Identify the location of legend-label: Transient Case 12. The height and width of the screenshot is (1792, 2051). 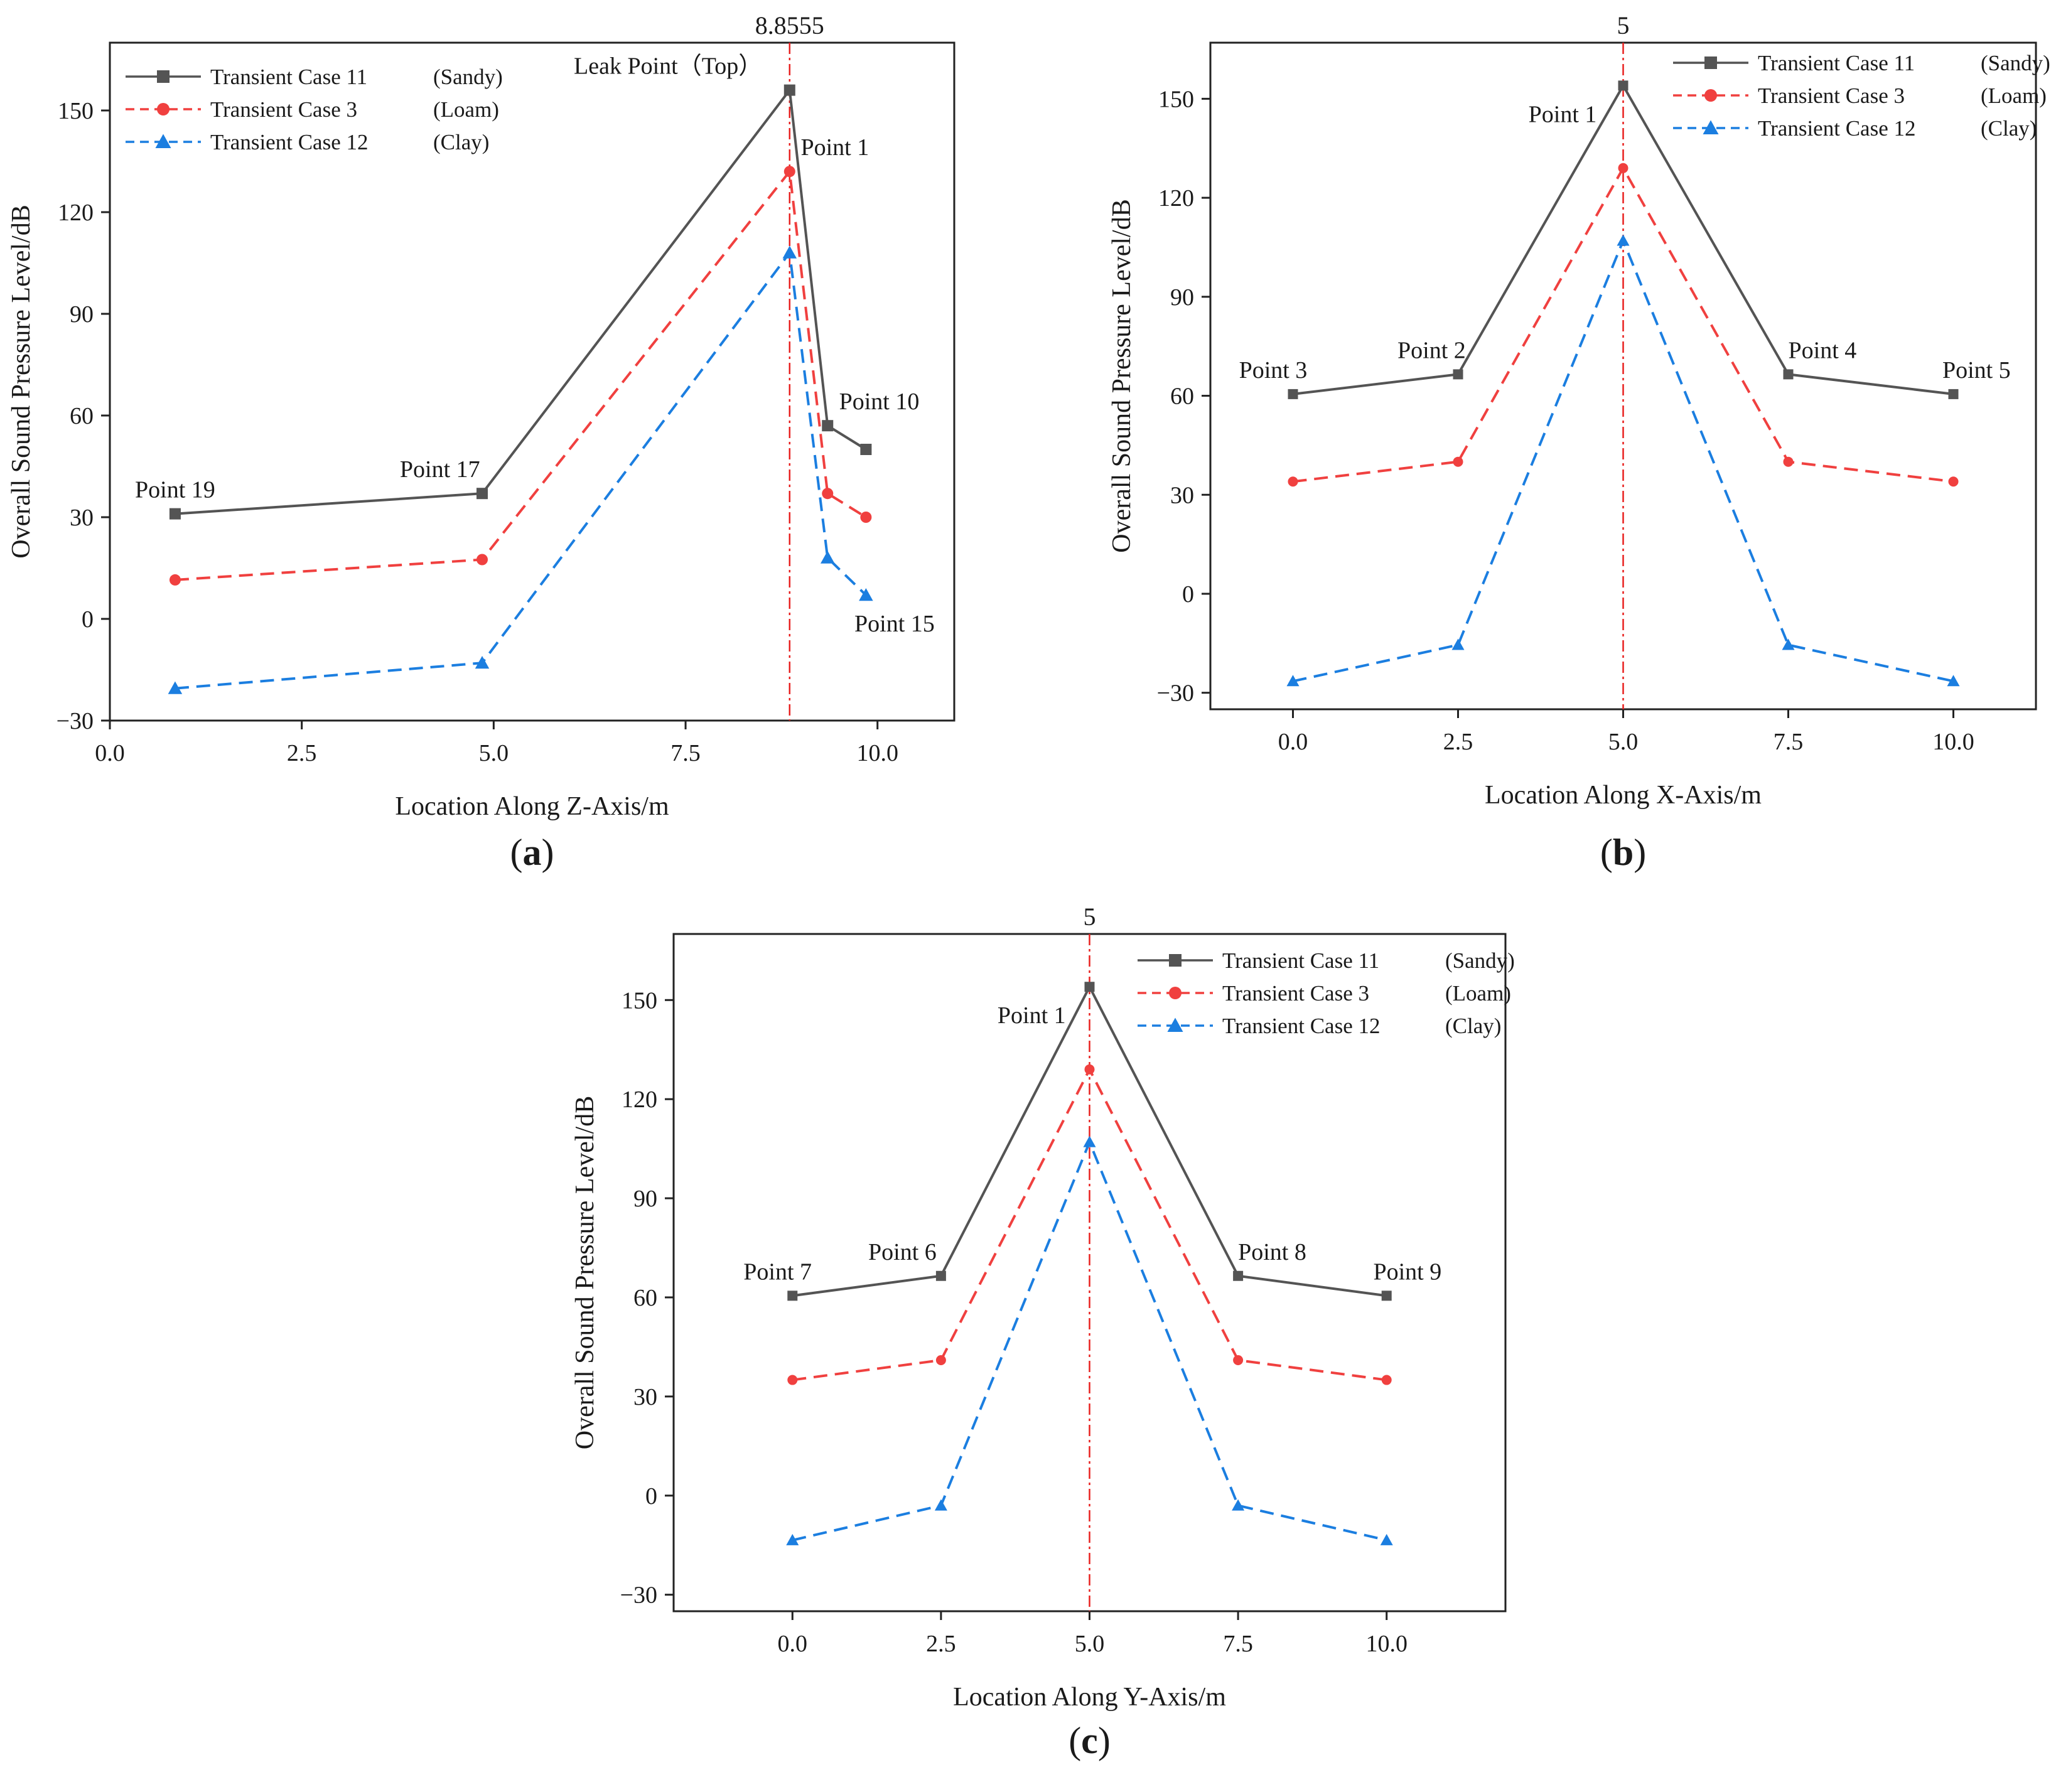
(289, 142).